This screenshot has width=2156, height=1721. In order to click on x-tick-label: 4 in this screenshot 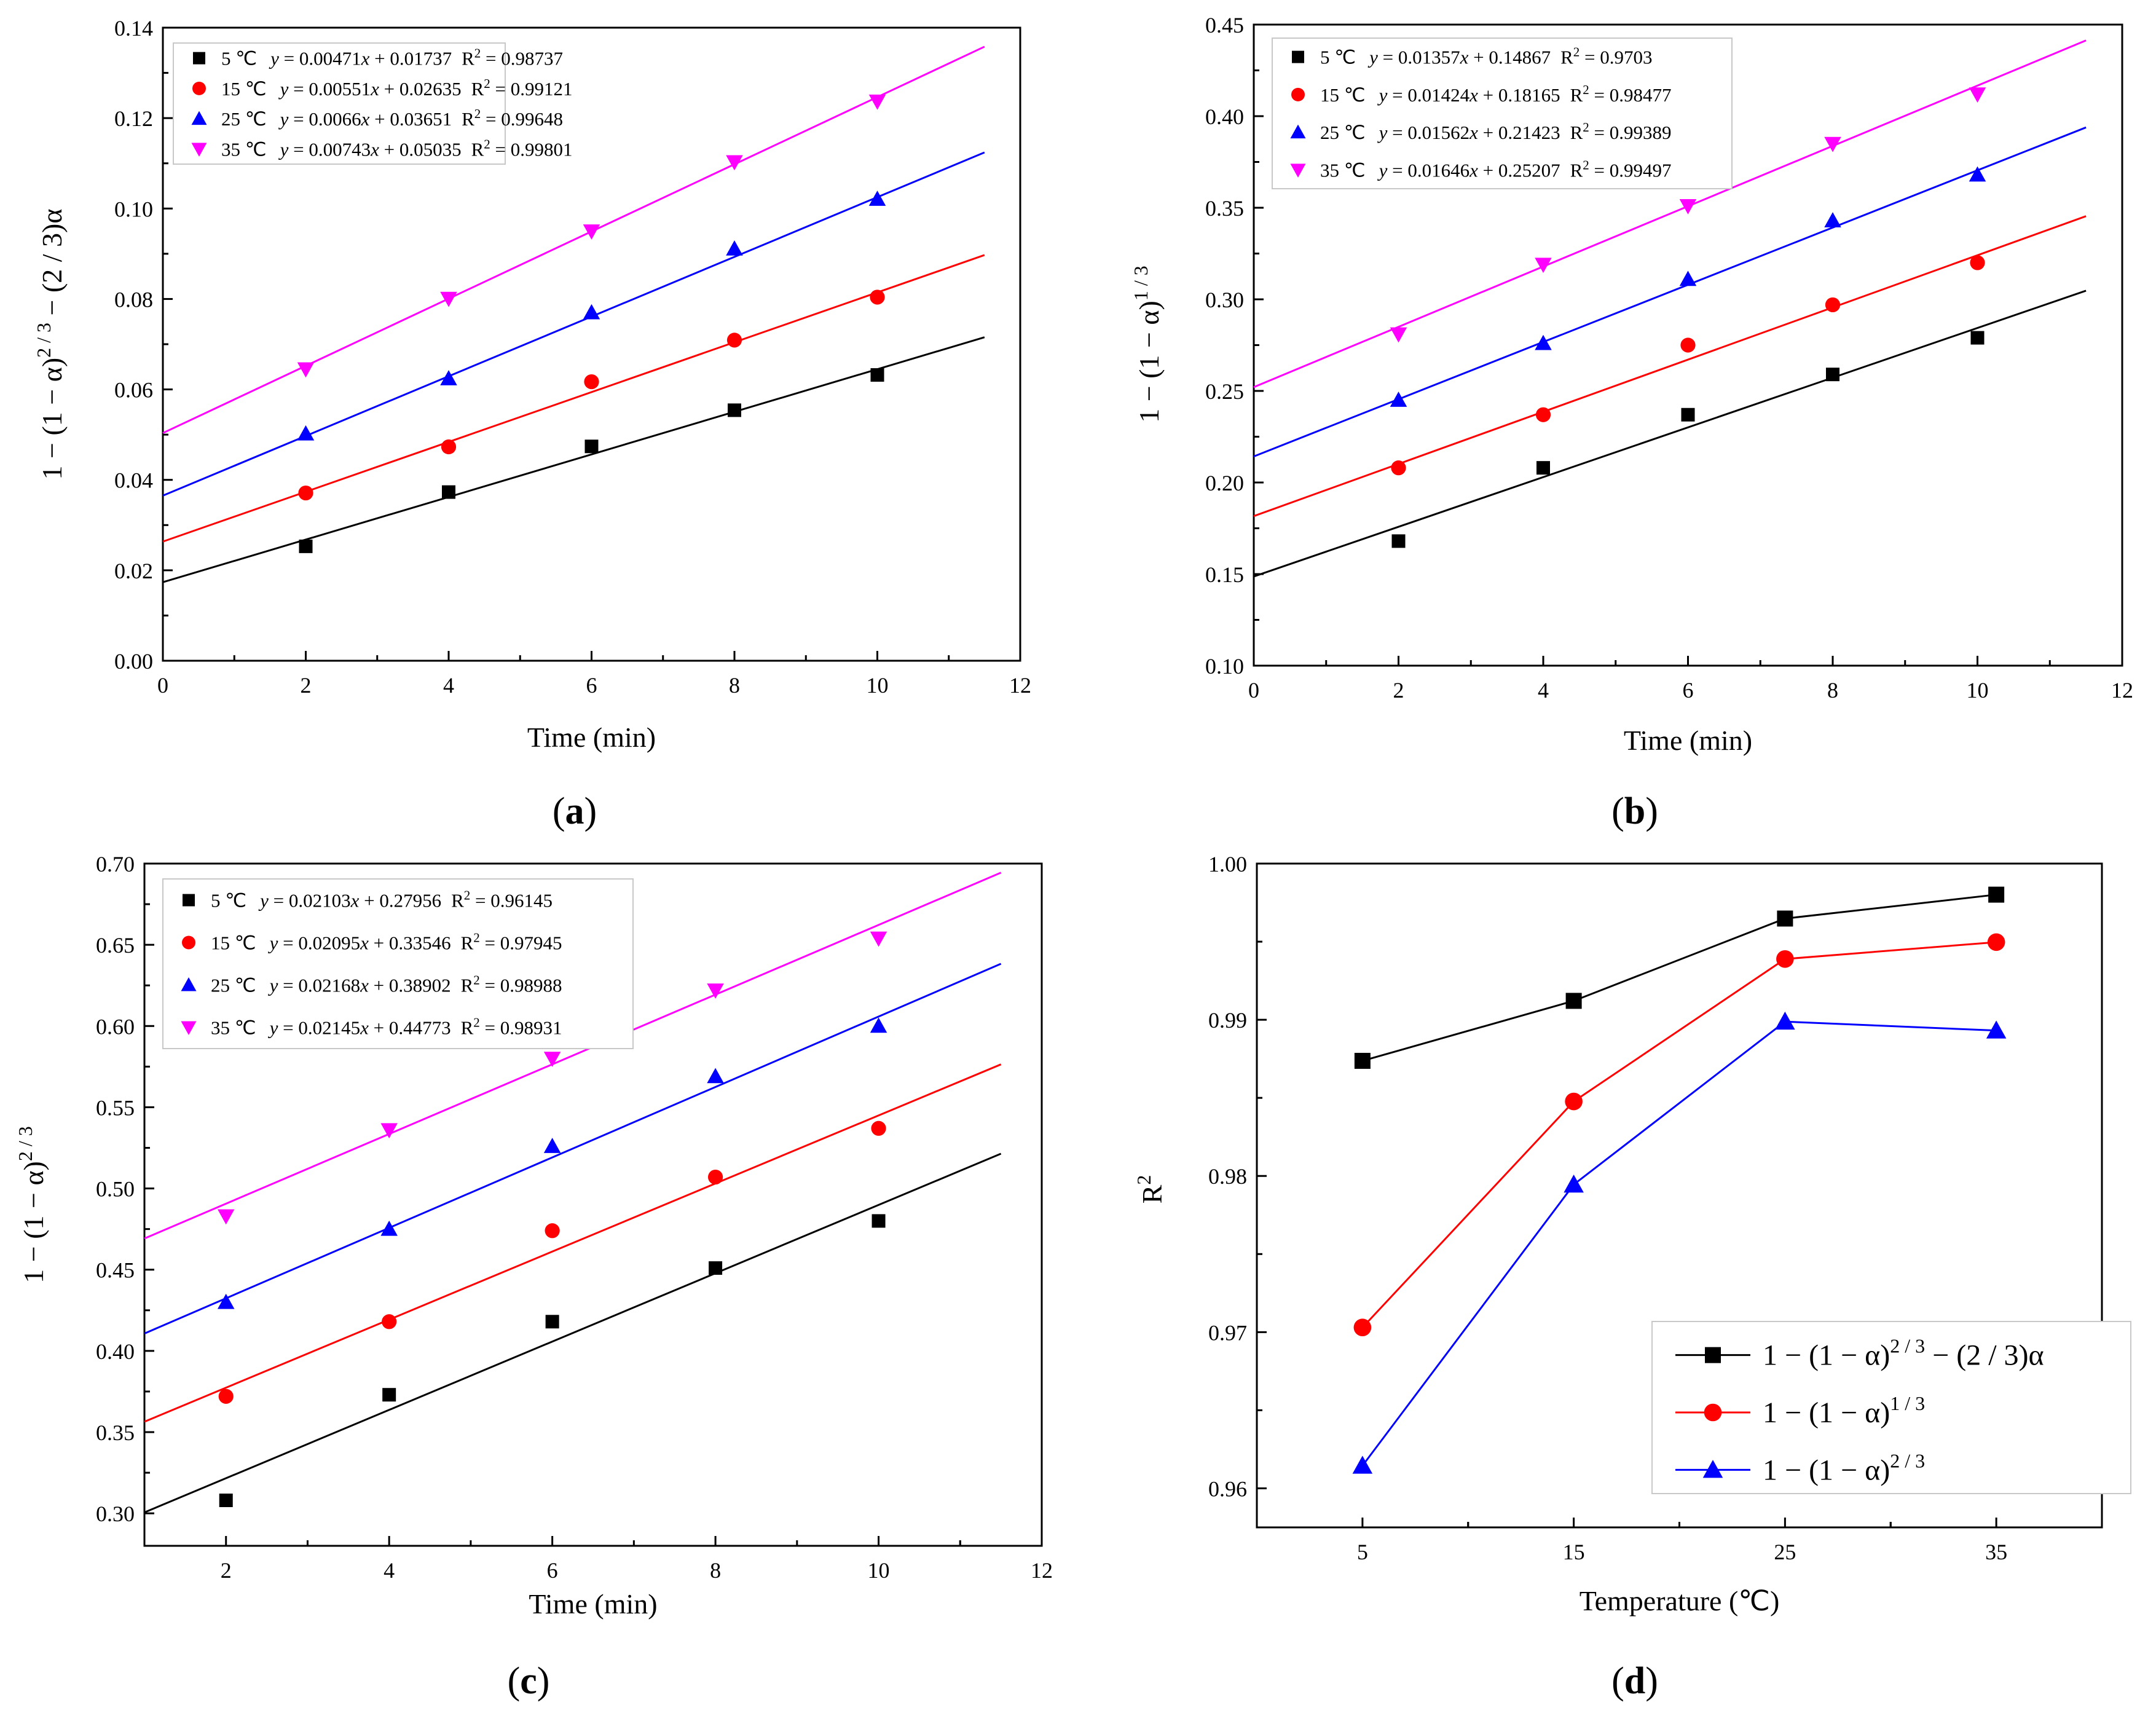, I will do `click(449, 685)`.